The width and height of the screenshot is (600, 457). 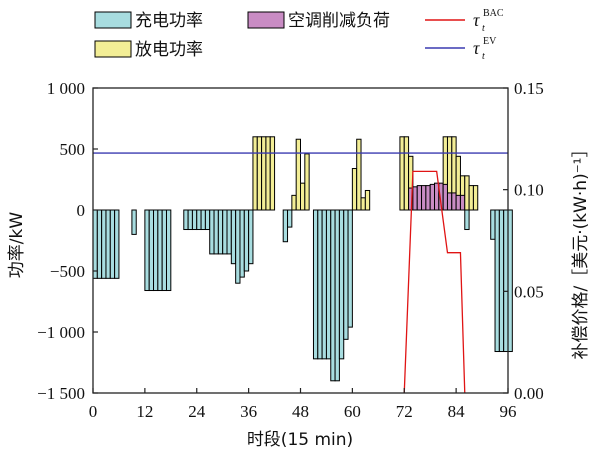 I want to click on x-tick-label: 48, so click(x=300, y=411).